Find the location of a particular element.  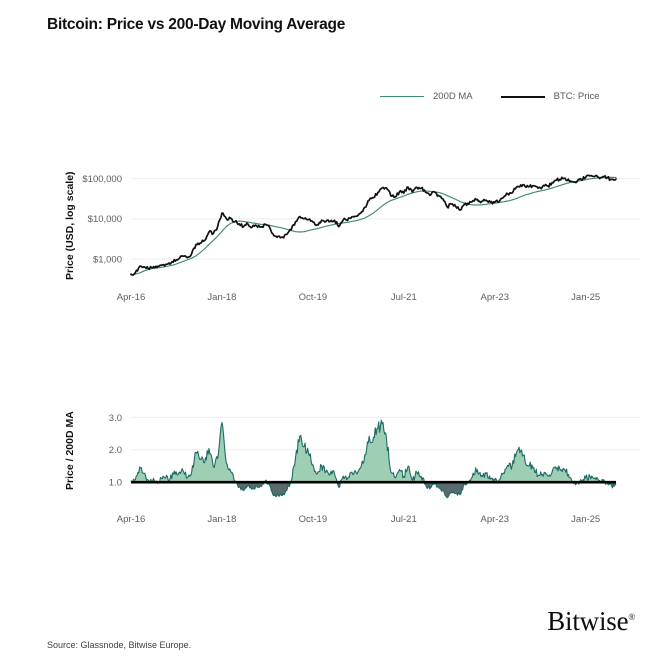

series-line-200d-ma is located at coordinates (373, 226).